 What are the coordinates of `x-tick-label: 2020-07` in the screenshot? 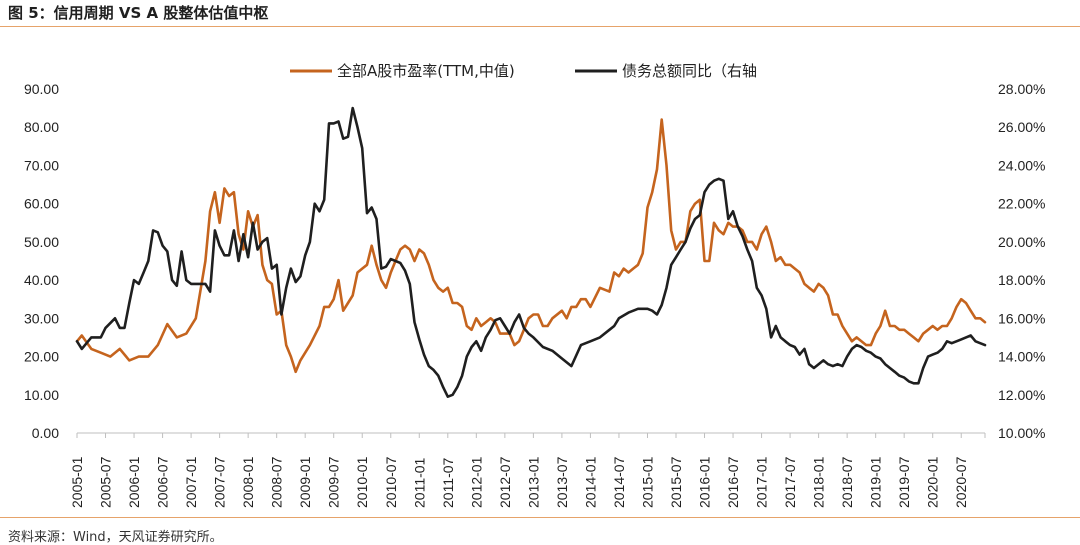 It's located at (961, 482).